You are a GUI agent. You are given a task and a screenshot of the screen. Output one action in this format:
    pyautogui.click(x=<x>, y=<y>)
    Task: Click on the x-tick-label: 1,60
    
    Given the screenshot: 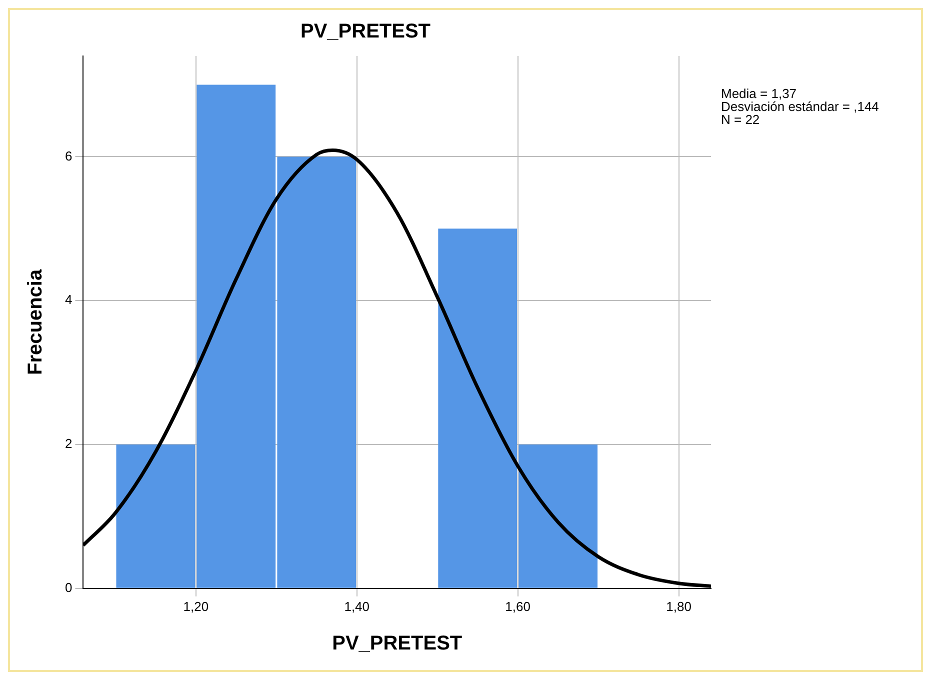 What is the action you would take?
    pyautogui.click(x=517, y=606)
    